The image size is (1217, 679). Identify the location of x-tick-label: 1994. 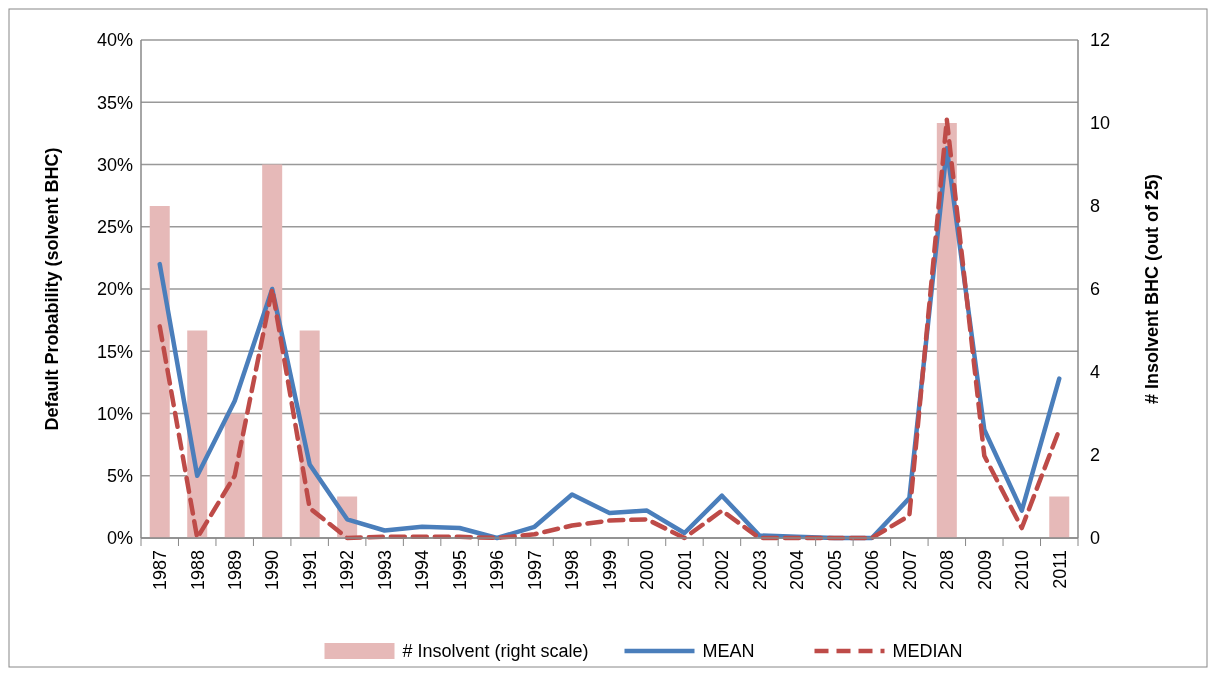
(422, 570).